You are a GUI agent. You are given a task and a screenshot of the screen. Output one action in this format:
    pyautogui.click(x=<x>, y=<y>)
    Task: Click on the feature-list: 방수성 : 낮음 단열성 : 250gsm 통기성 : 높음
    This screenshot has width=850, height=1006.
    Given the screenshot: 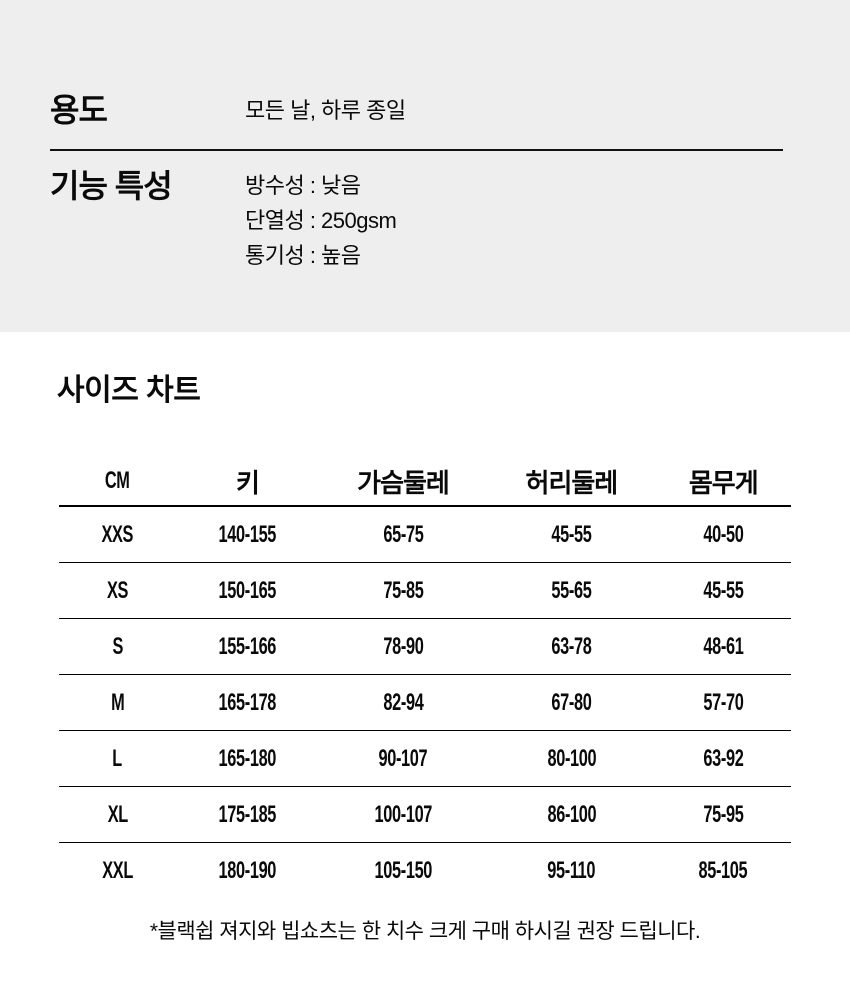 What is the action you would take?
    pyautogui.click(x=321, y=220)
    